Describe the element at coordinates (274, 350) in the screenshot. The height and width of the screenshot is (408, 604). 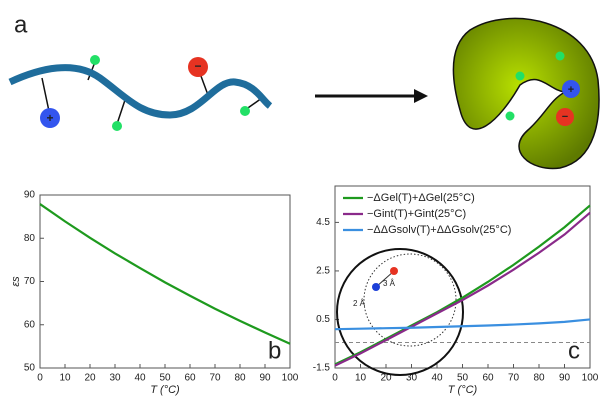
I see `panel-label: b` at that location.